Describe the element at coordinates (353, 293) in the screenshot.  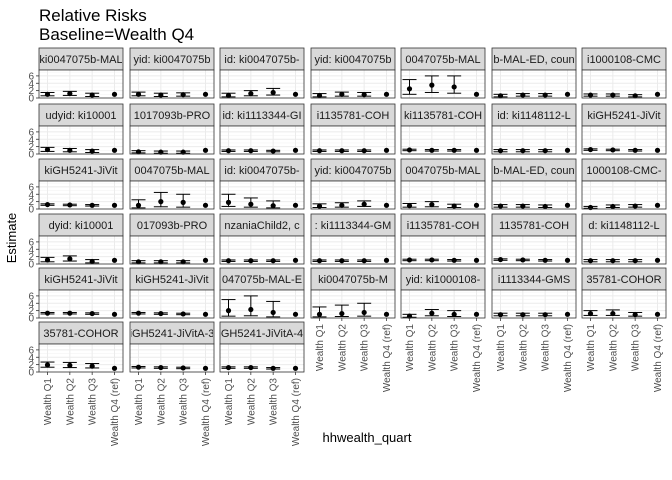
I see `facet-panel: ki0047075b-M` at that location.